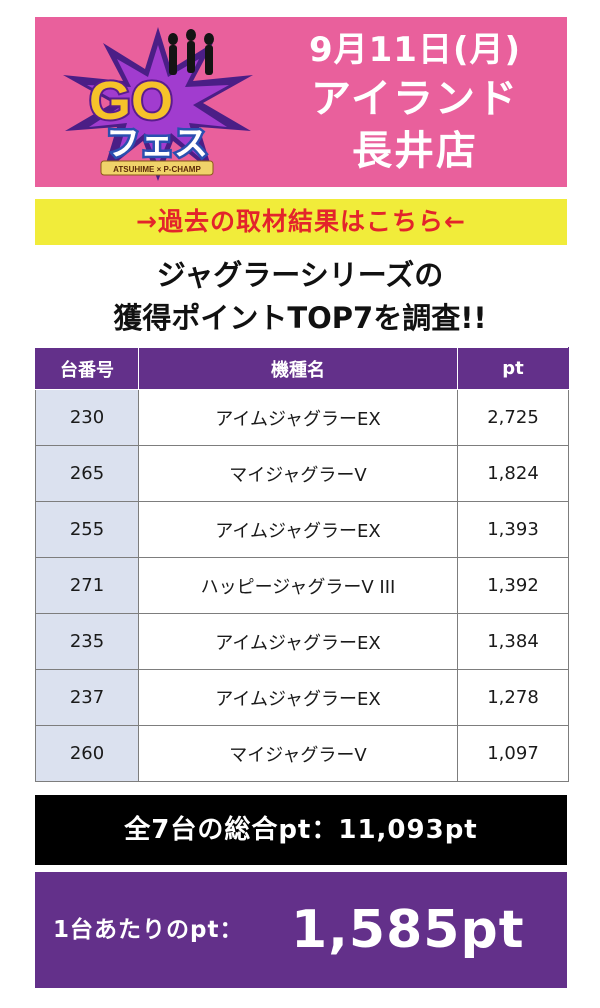  I want to click on store-name-line2: 長井店, so click(415, 151).